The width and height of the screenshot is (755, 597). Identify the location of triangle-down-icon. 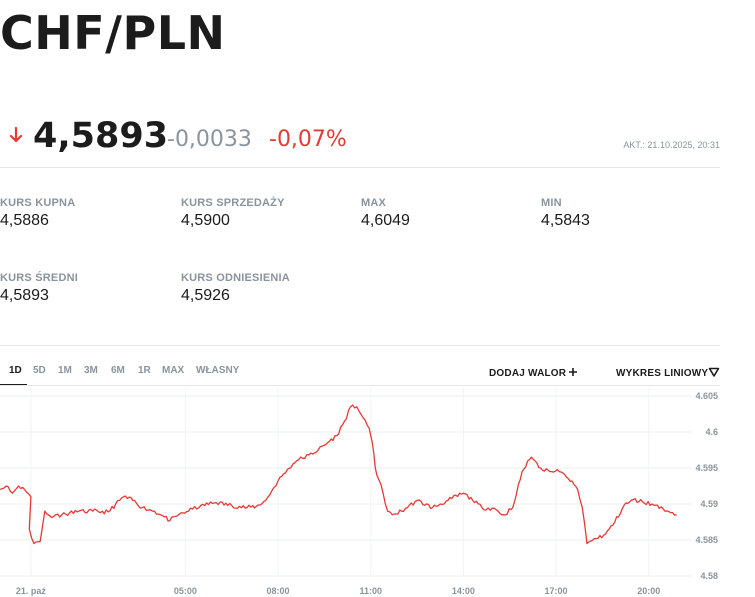
(714, 372).